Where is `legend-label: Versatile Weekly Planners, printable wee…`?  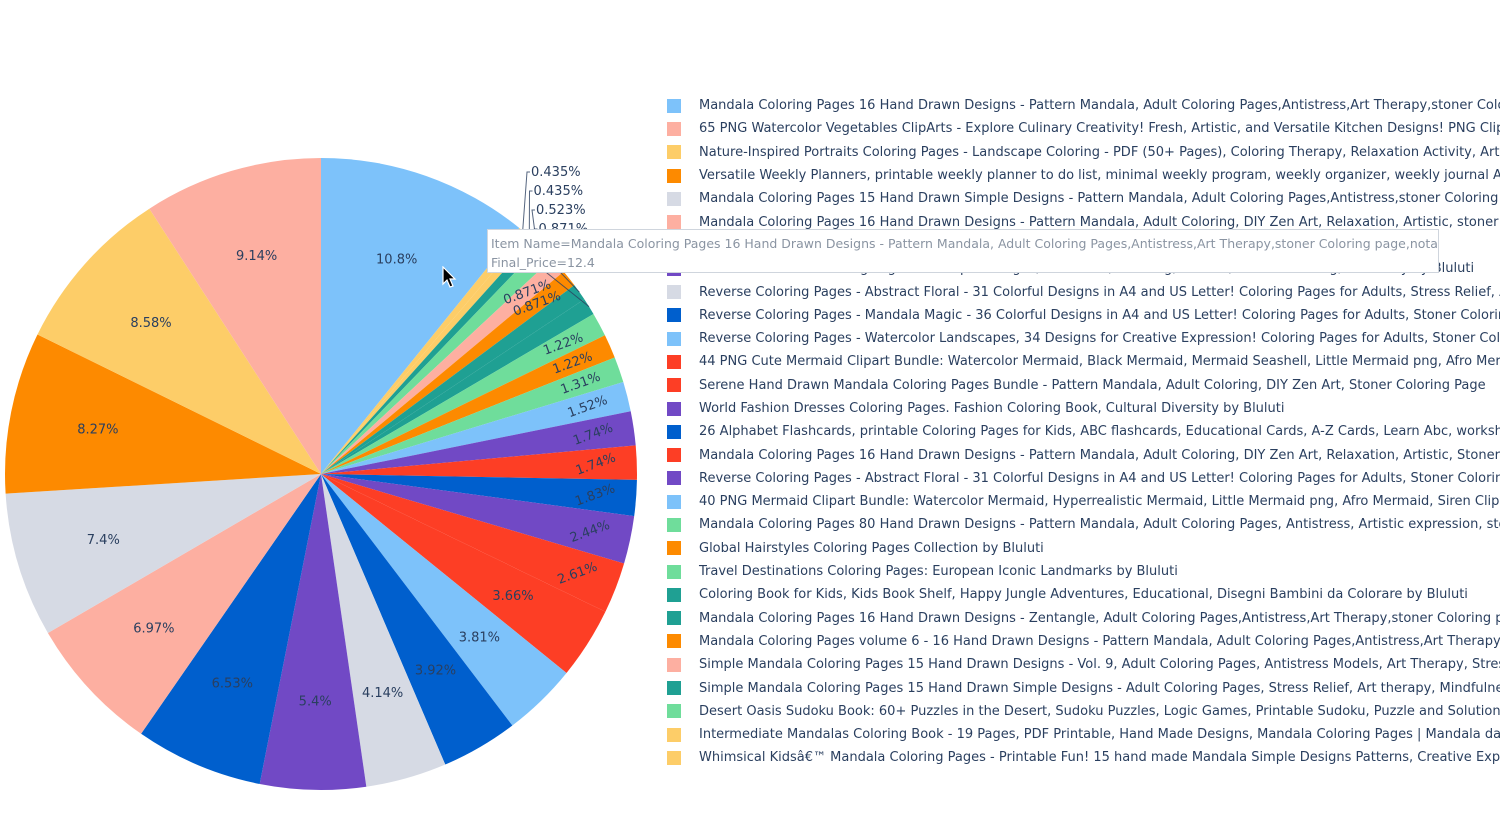 legend-label: Versatile Weekly Planners, printable wee… is located at coordinates (1099, 176).